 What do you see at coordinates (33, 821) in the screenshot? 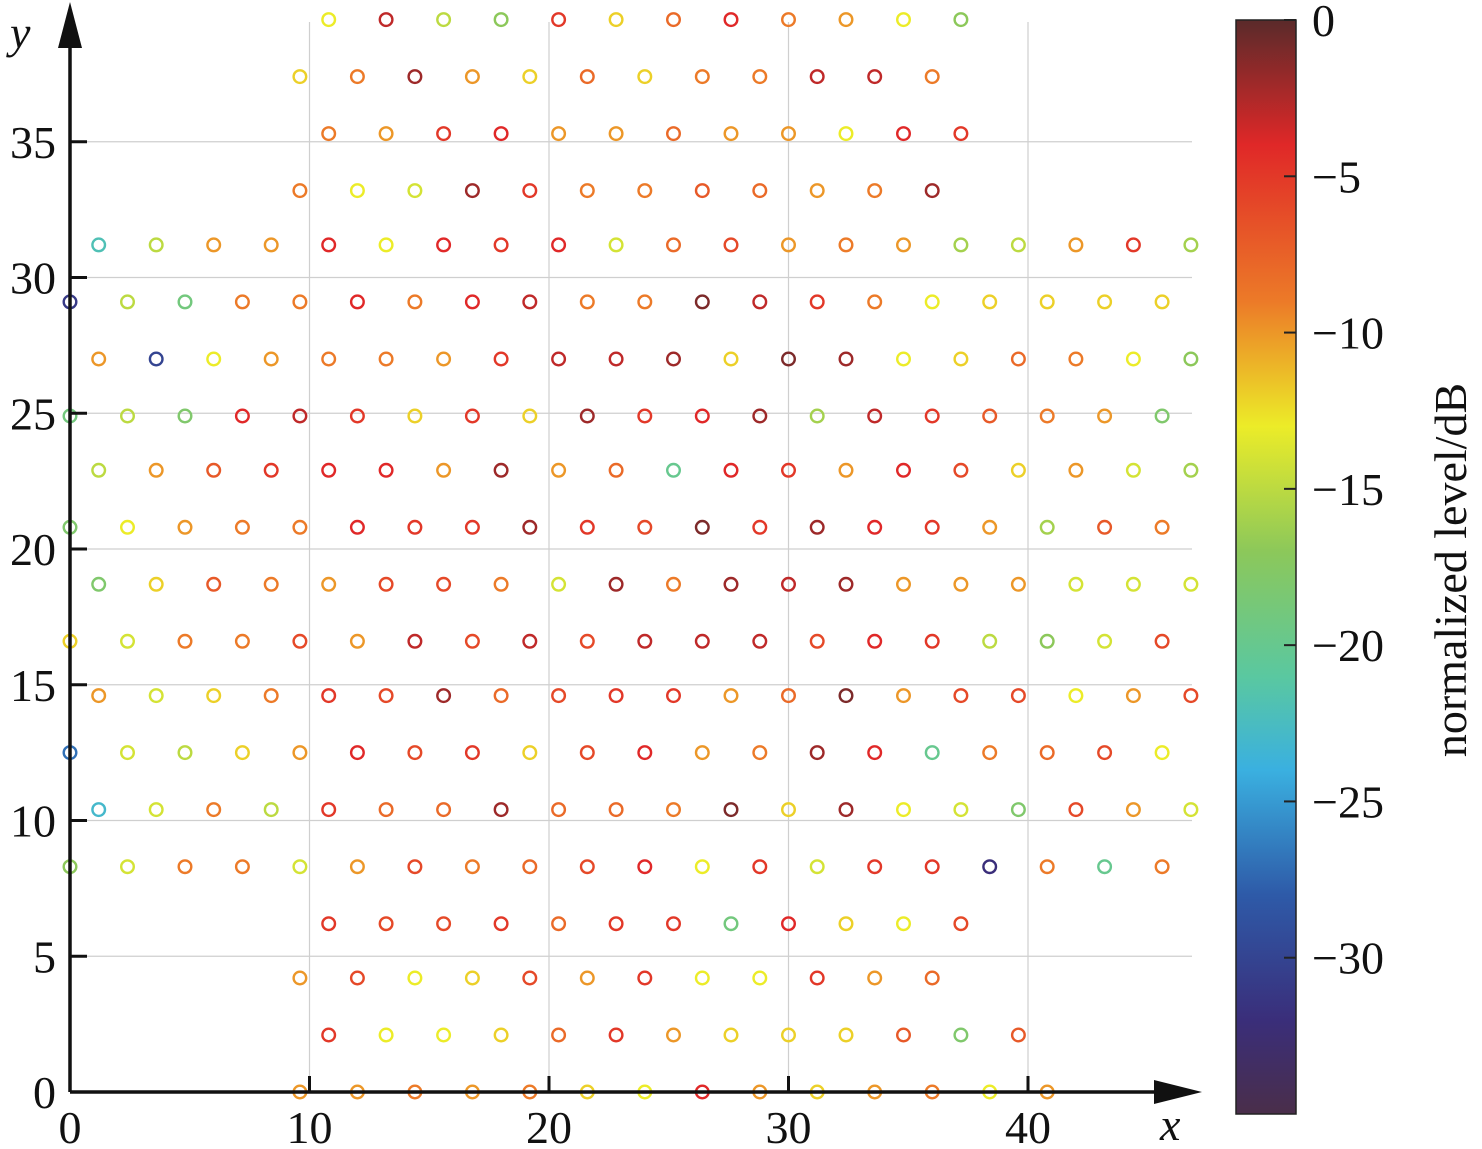
I see `y-tick-label: 10` at bounding box center [33, 821].